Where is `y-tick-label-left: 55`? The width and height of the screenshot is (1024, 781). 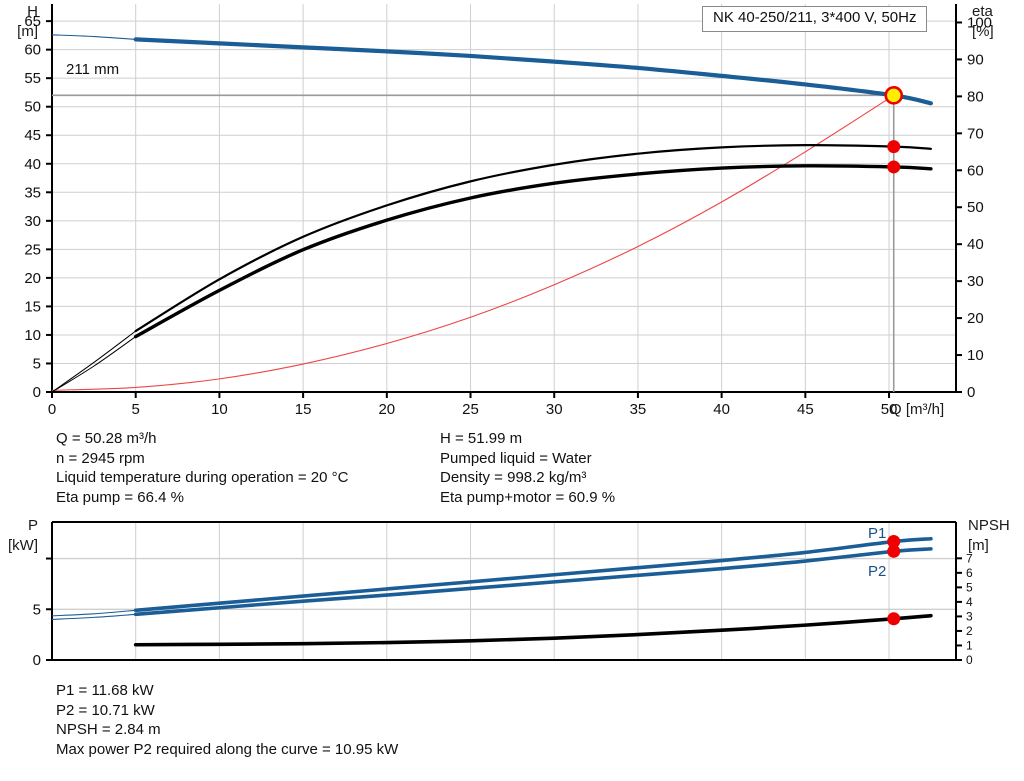 y-tick-label-left: 55 is located at coordinates (32, 78).